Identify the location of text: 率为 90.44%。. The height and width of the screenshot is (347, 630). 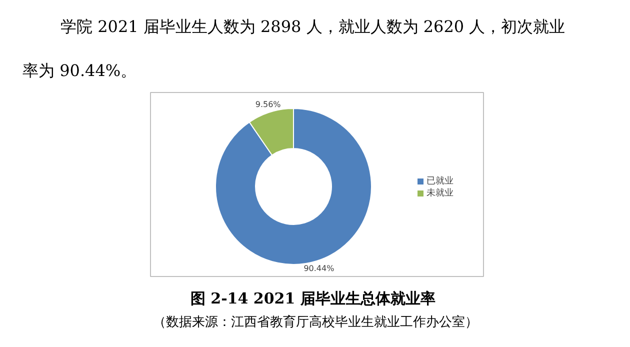
(79, 70).